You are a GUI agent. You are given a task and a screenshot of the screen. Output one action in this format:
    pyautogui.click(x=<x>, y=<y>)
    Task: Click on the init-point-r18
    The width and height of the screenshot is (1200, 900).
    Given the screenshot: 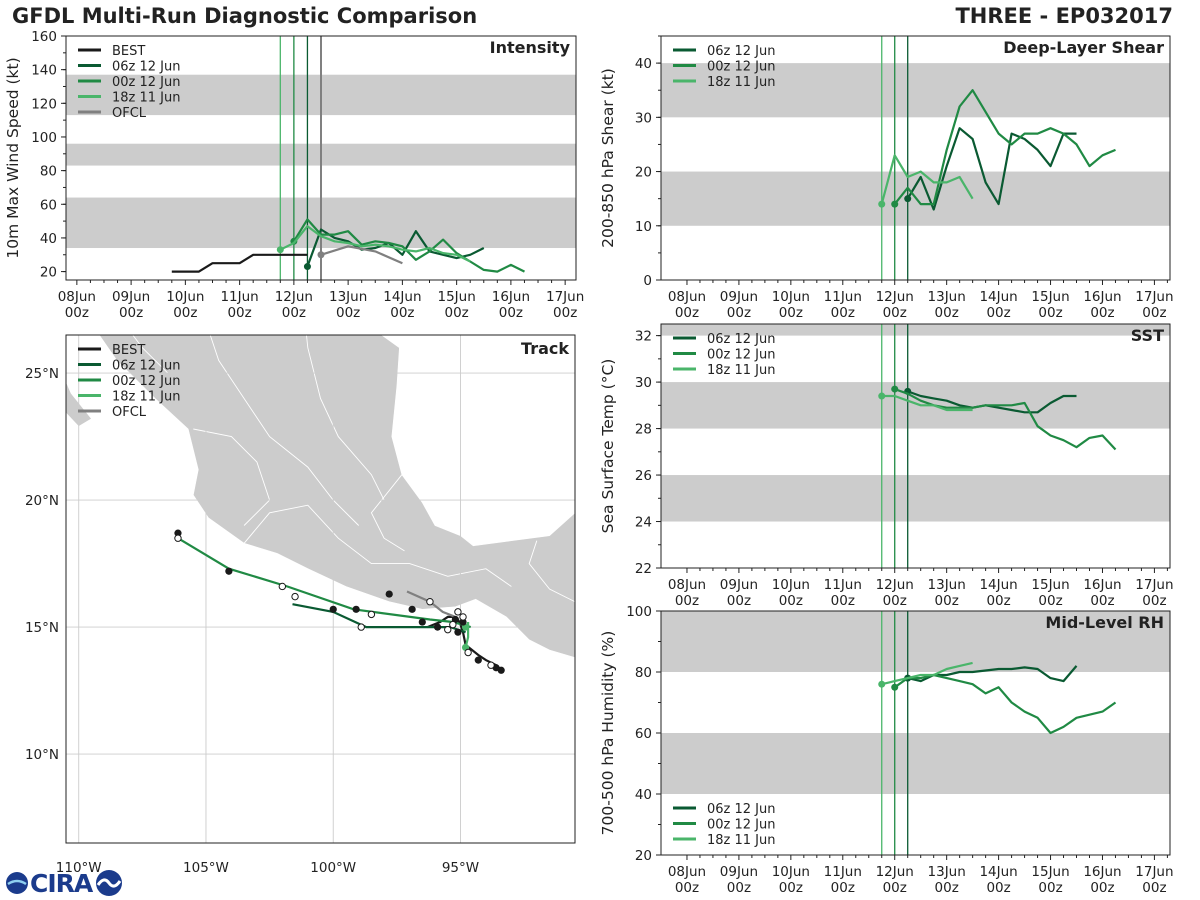 What is the action you would take?
    pyautogui.click(x=882, y=396)
    